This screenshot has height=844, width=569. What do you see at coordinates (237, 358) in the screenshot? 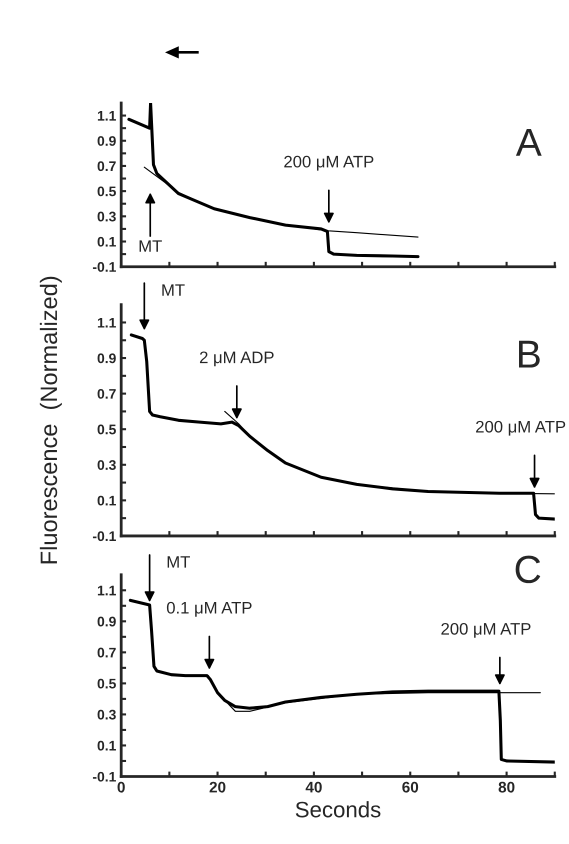
I see `annotation: 2 μM ADP` at bounding box center [237, 358].